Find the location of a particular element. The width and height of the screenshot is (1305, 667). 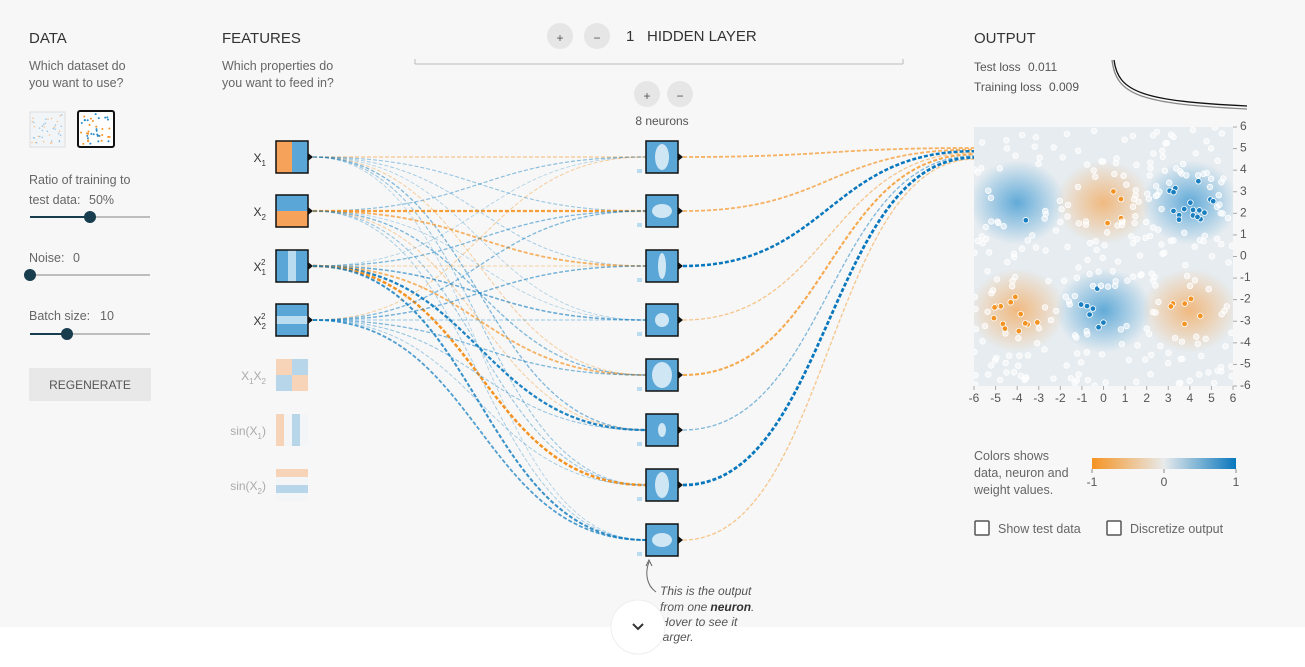

regenerate-button is located at coordinates (90, 384).